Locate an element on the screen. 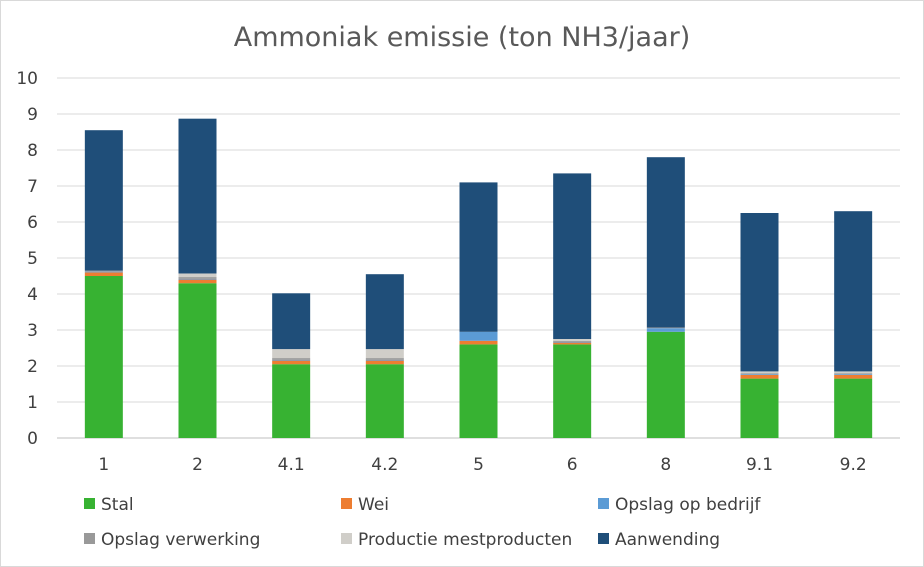  x-tick-label: 1 is located at coordinates (103, 465).